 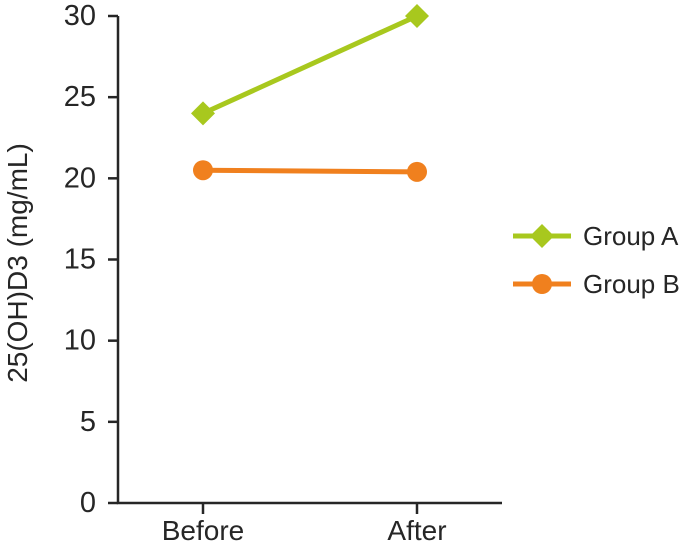 I want to click on y-tick-label: 0, so click(x=88, y=503).